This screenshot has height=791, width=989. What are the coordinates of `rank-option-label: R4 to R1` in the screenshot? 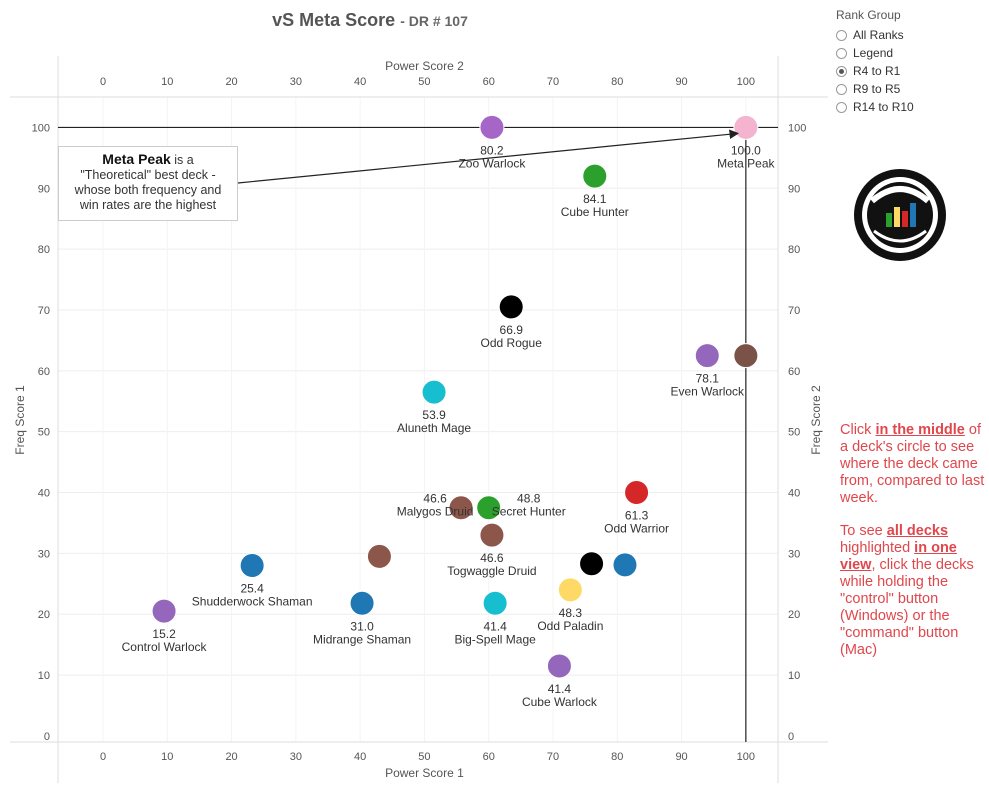 It's located at (877, 71).